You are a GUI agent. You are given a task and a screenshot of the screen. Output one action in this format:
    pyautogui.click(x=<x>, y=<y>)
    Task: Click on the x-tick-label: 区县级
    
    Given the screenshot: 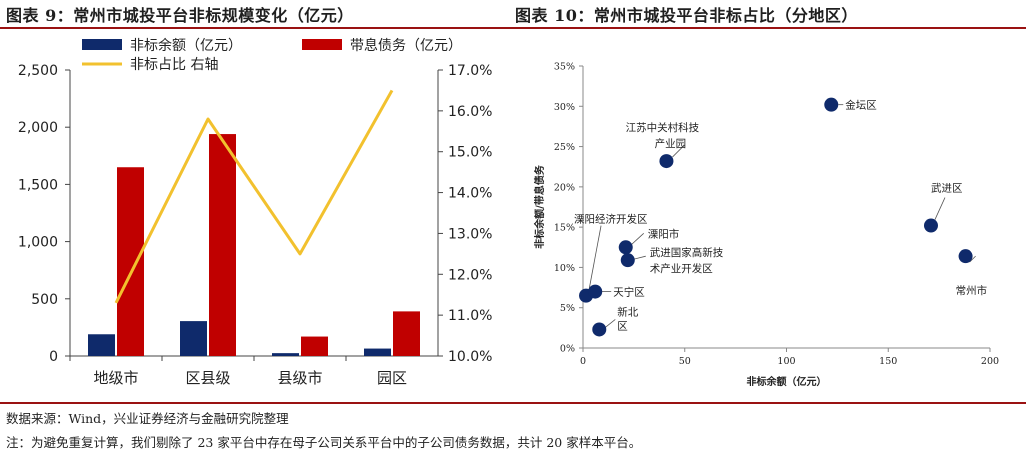 What is the action you would take?
    pyautogui.click(x=207, y=378)
    